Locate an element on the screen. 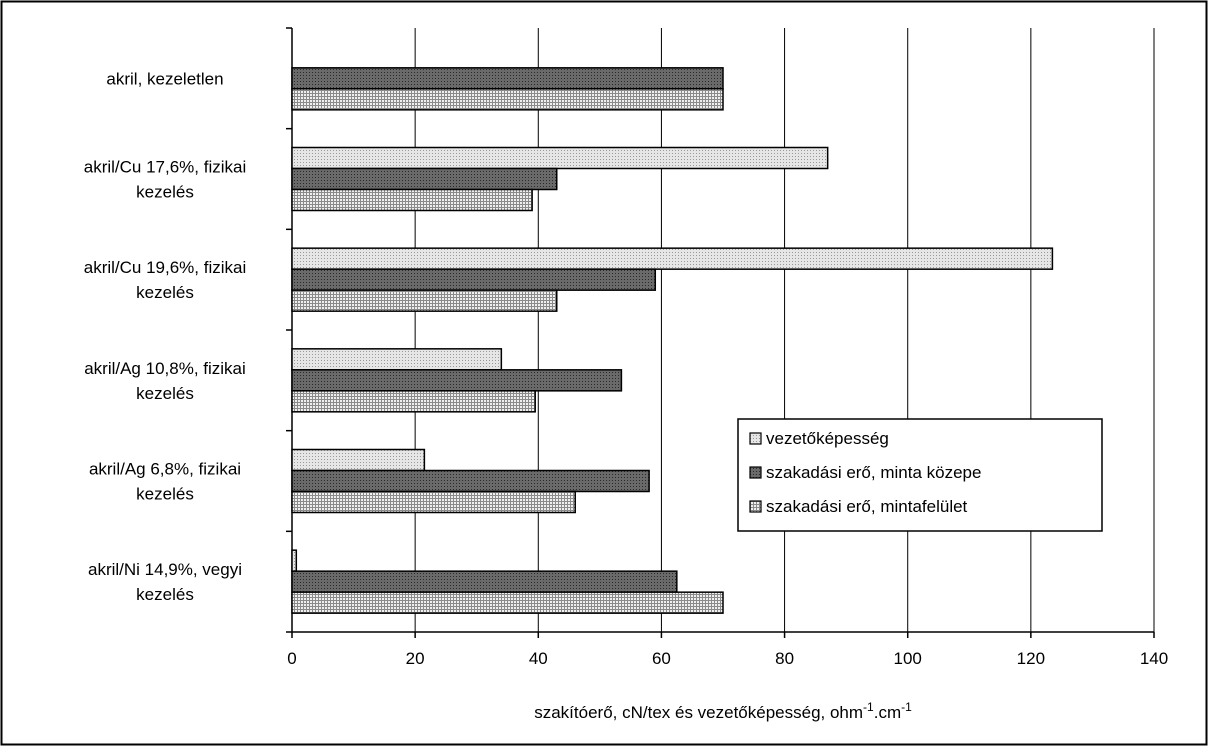 The image size is (1208, 746). category-label: akril, kezeletlen is located at coordinates (164, 78).